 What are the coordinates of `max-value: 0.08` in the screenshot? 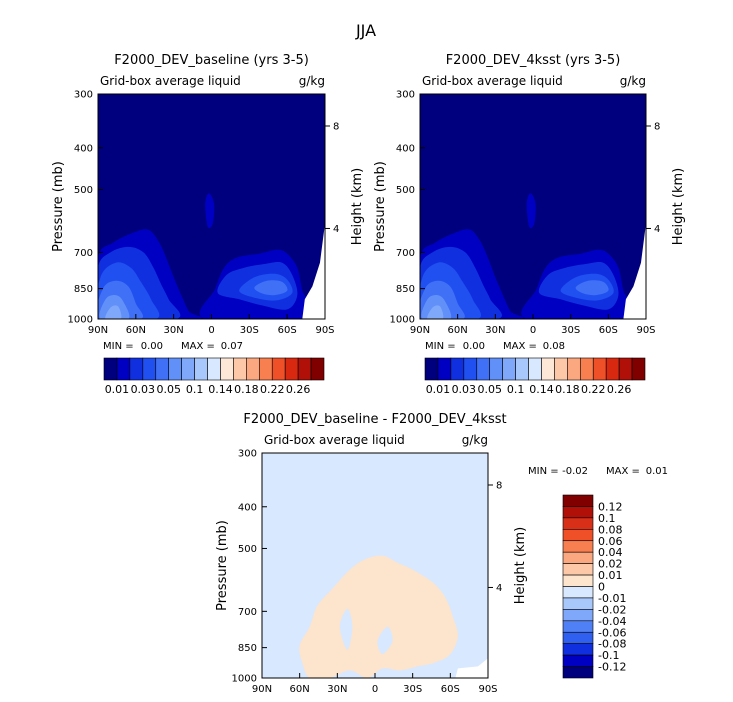 It's located at (554, 346).